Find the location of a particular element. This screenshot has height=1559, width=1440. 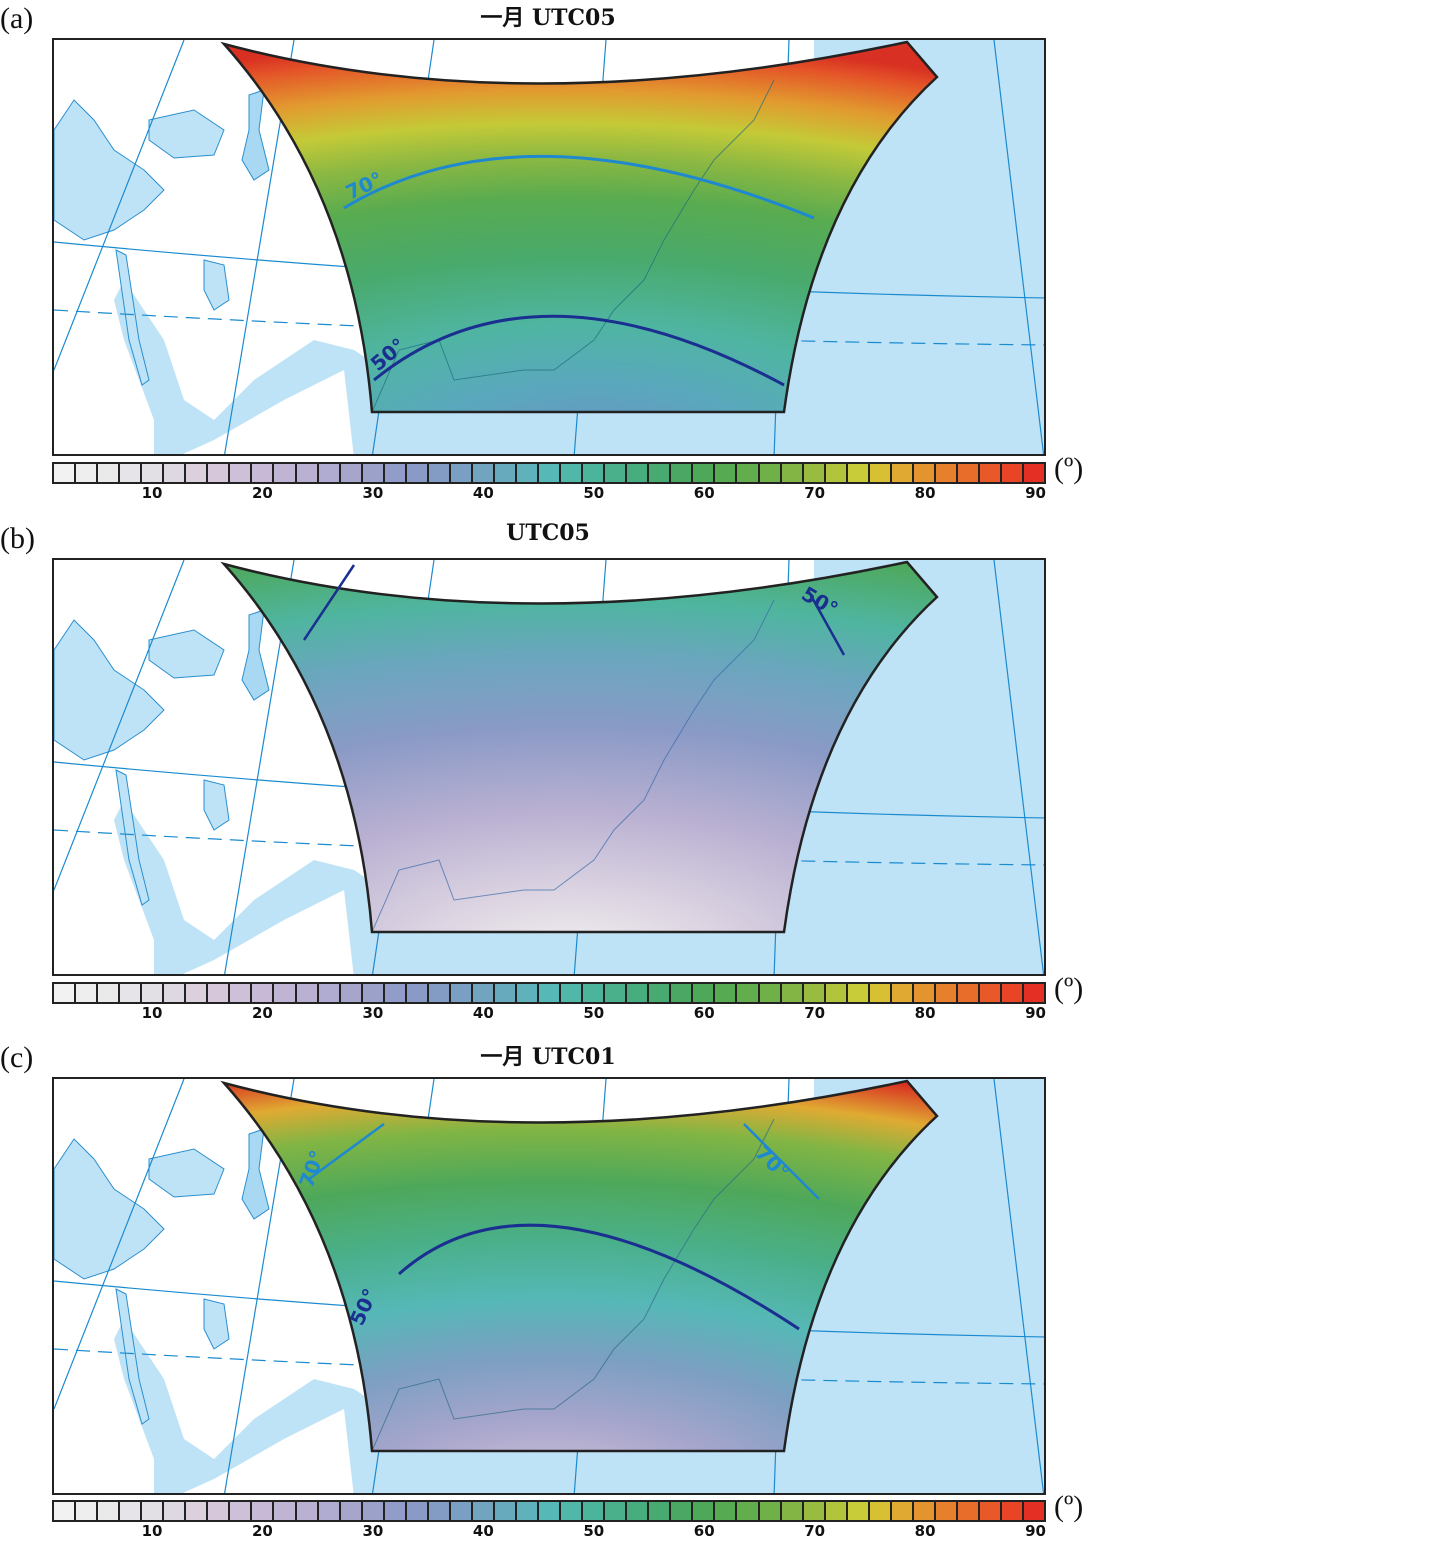

panel-title: UTC05 is located at coordinates (548, 533).